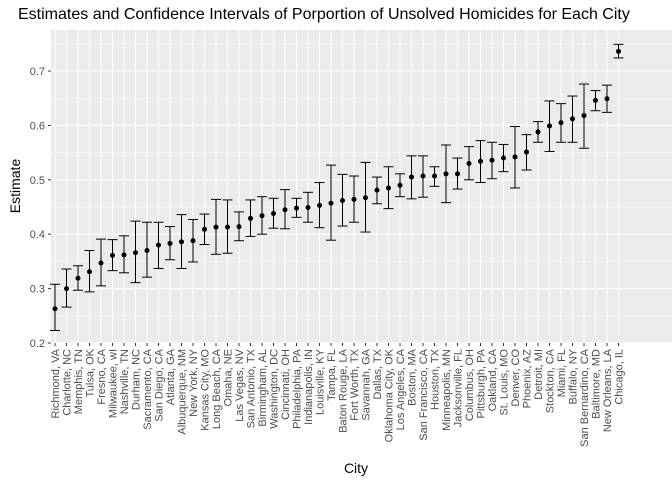 Image resolution: width=672 pixels, height=480 pixels. Describe the element at coordinates (275, 389) in the screenshot. I see `x-tick-label: Washington, DC` at that location.